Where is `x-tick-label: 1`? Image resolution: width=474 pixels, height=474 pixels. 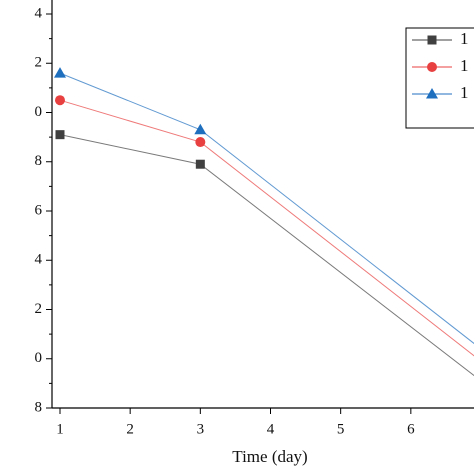 x-tick-label: 1 is located at coordinates (60, 429).